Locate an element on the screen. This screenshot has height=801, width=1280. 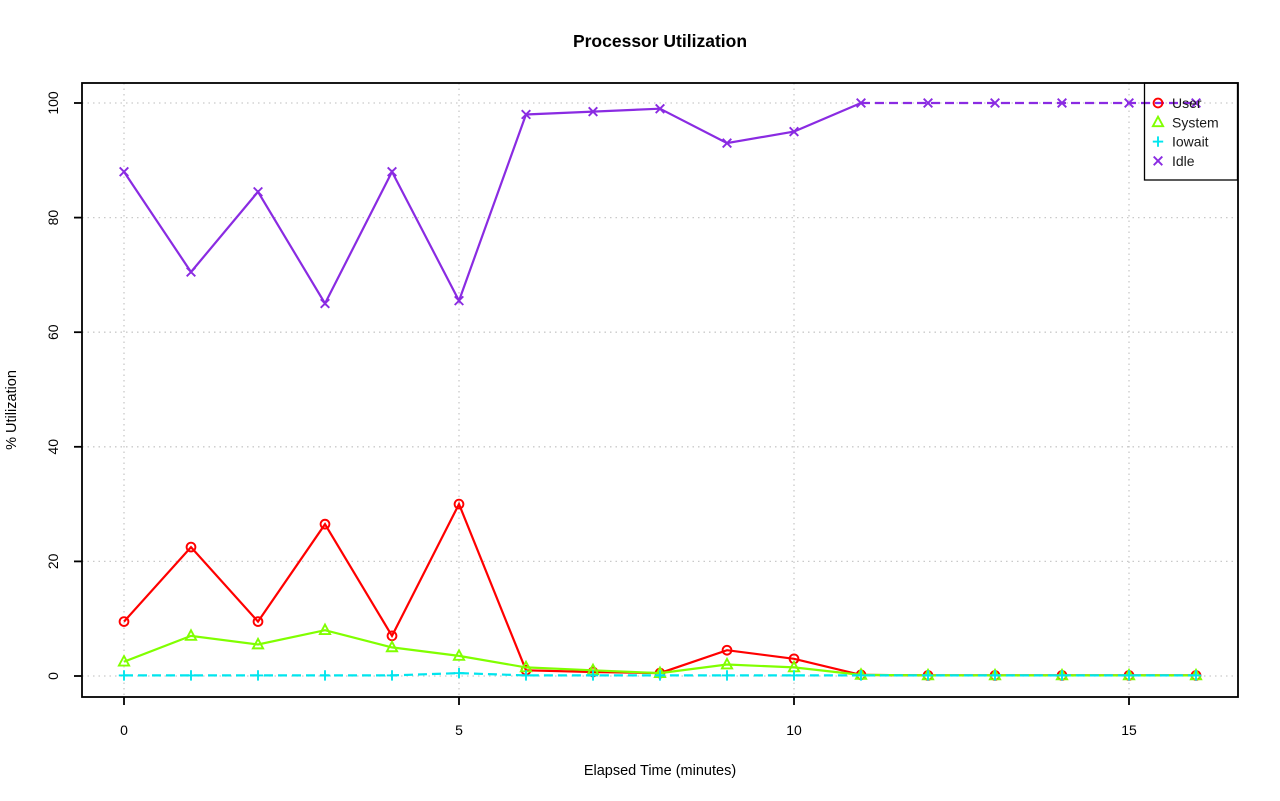
legend-item-system: System is located at coordinates (1185, 122).